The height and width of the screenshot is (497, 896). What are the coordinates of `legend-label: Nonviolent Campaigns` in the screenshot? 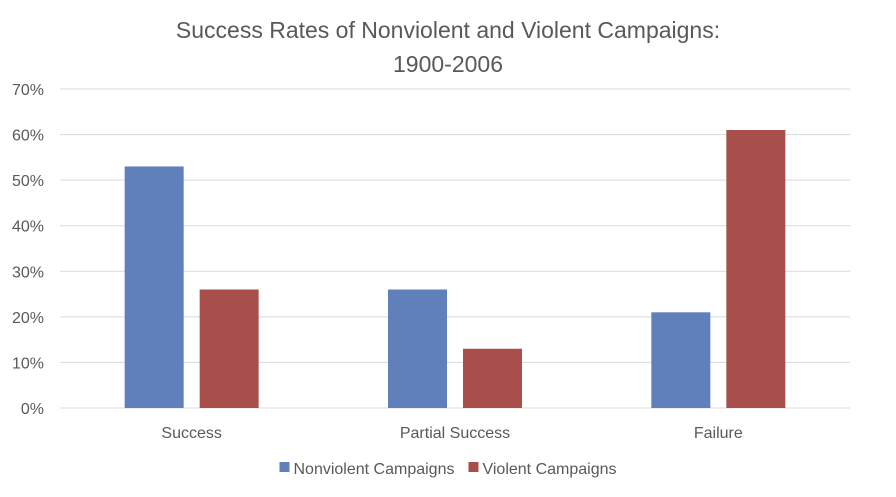 It's located at (374, 469).